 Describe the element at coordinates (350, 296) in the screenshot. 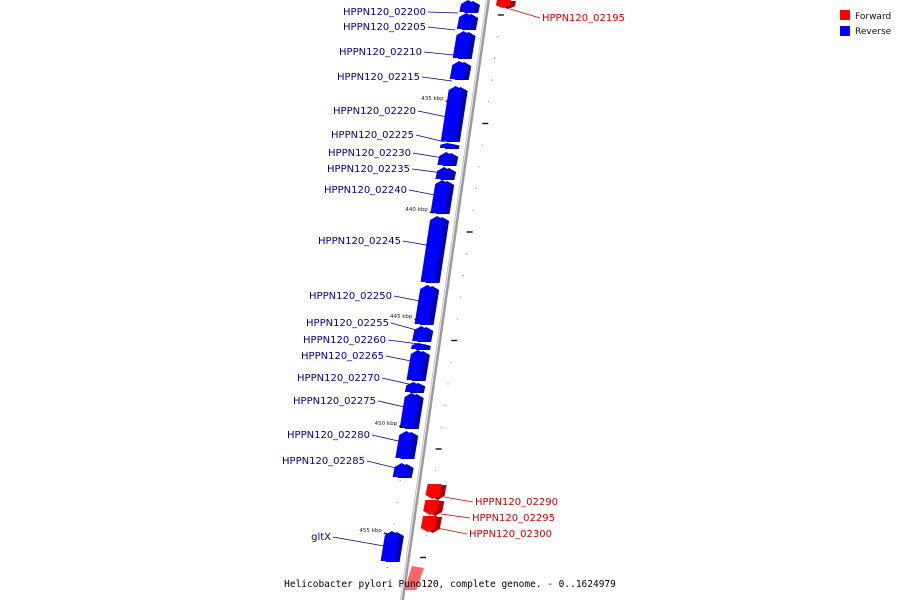

I see `gene-label: HPPN120_02250` at that location.